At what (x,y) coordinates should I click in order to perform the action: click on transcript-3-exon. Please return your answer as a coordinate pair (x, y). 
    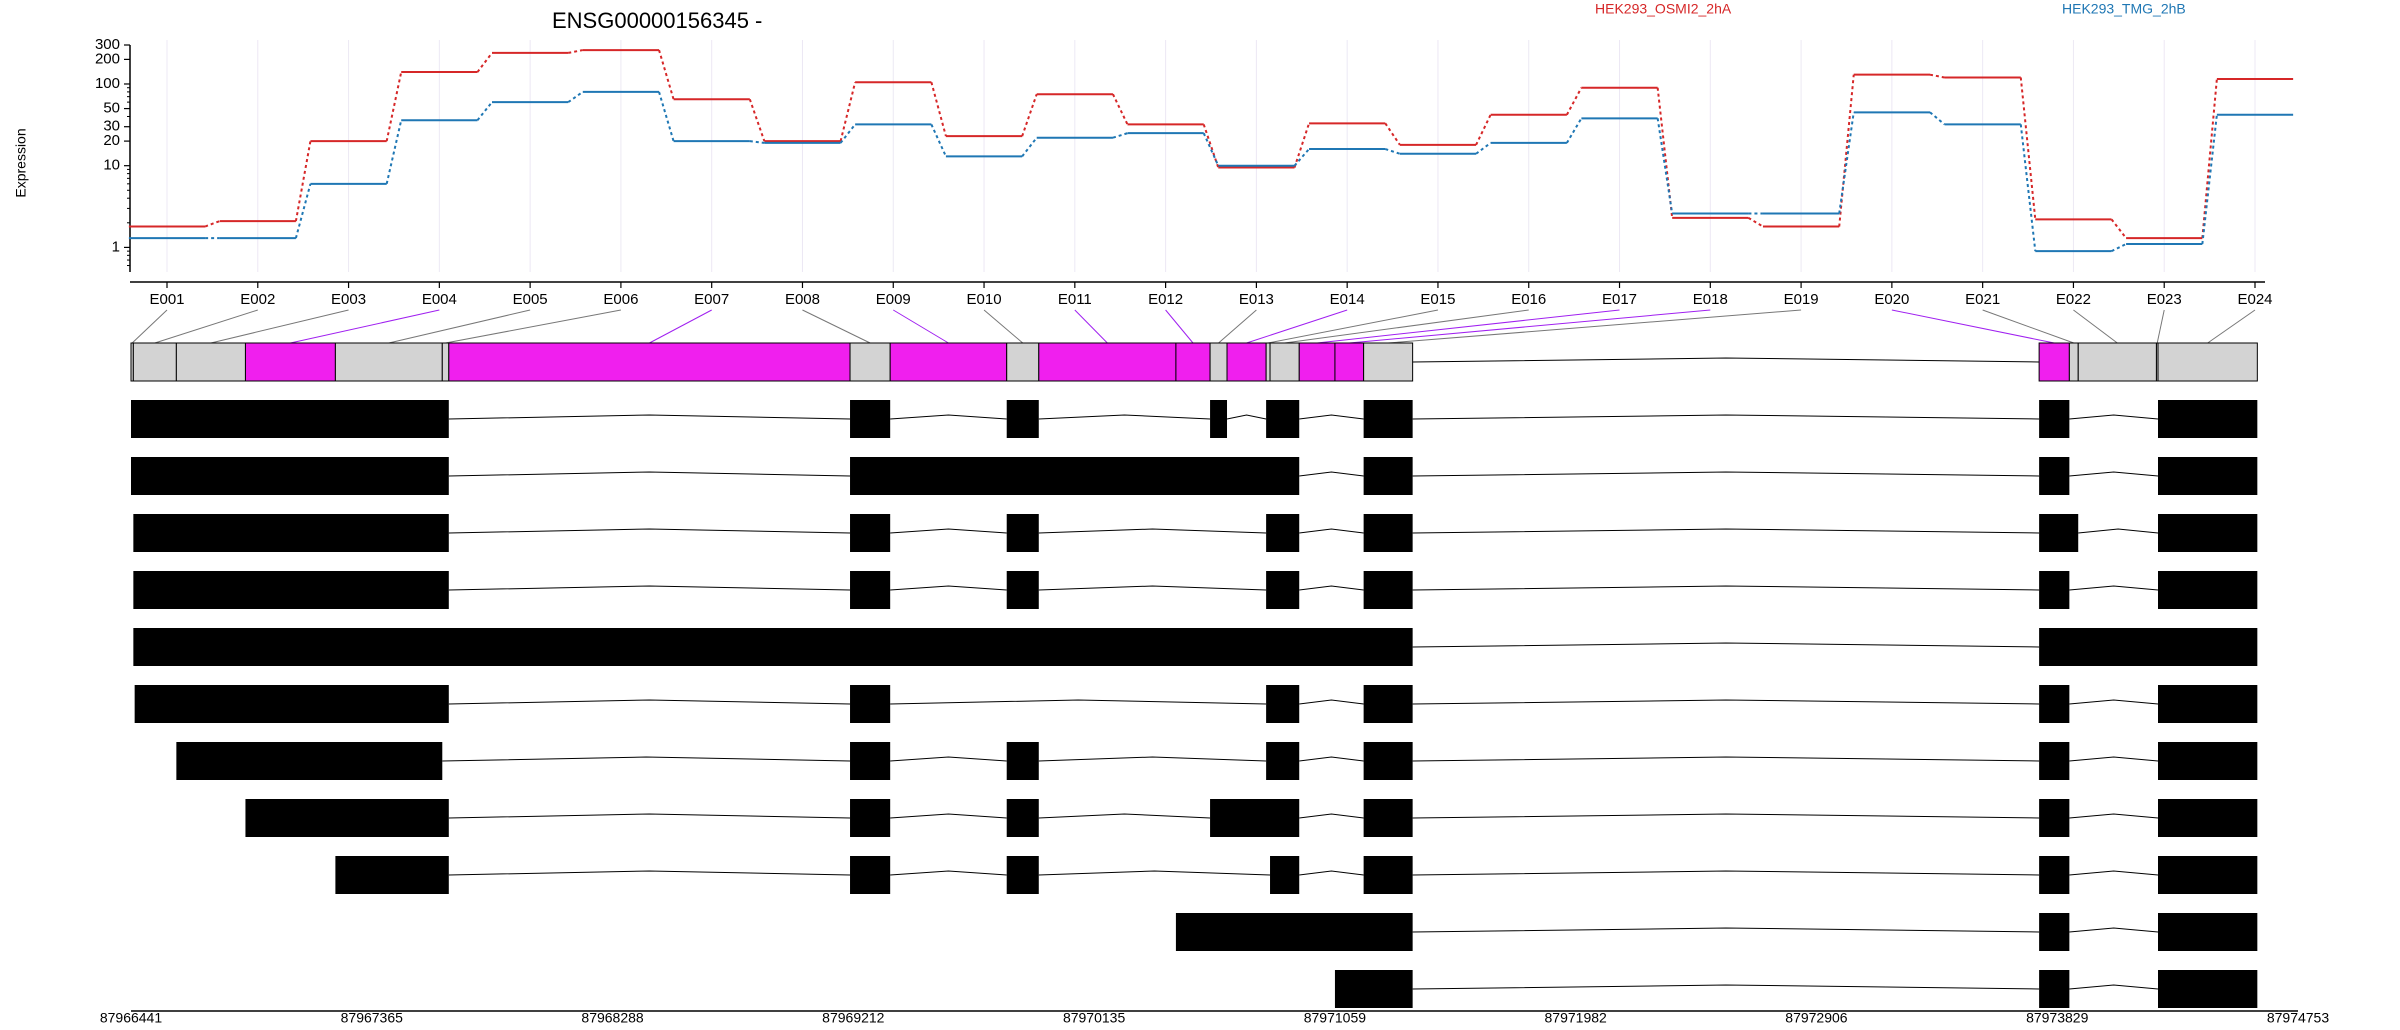
    Looking at the image, I should click on (291, 533).